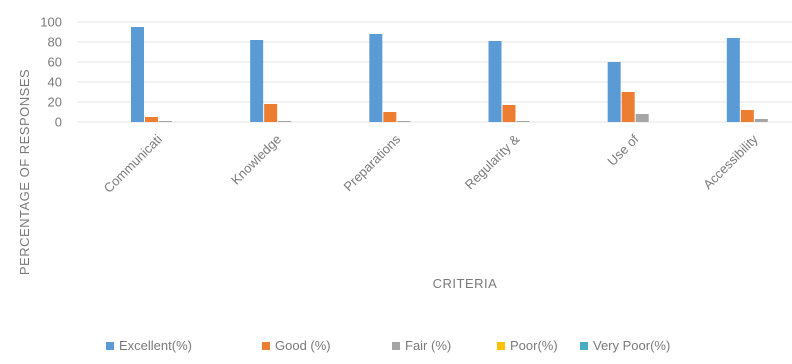 This screenshot has height=364, width=792. Describe the element at coordinates (155, 345) in the screenshot. I see `legend-label: Excellent(%)` at that location.